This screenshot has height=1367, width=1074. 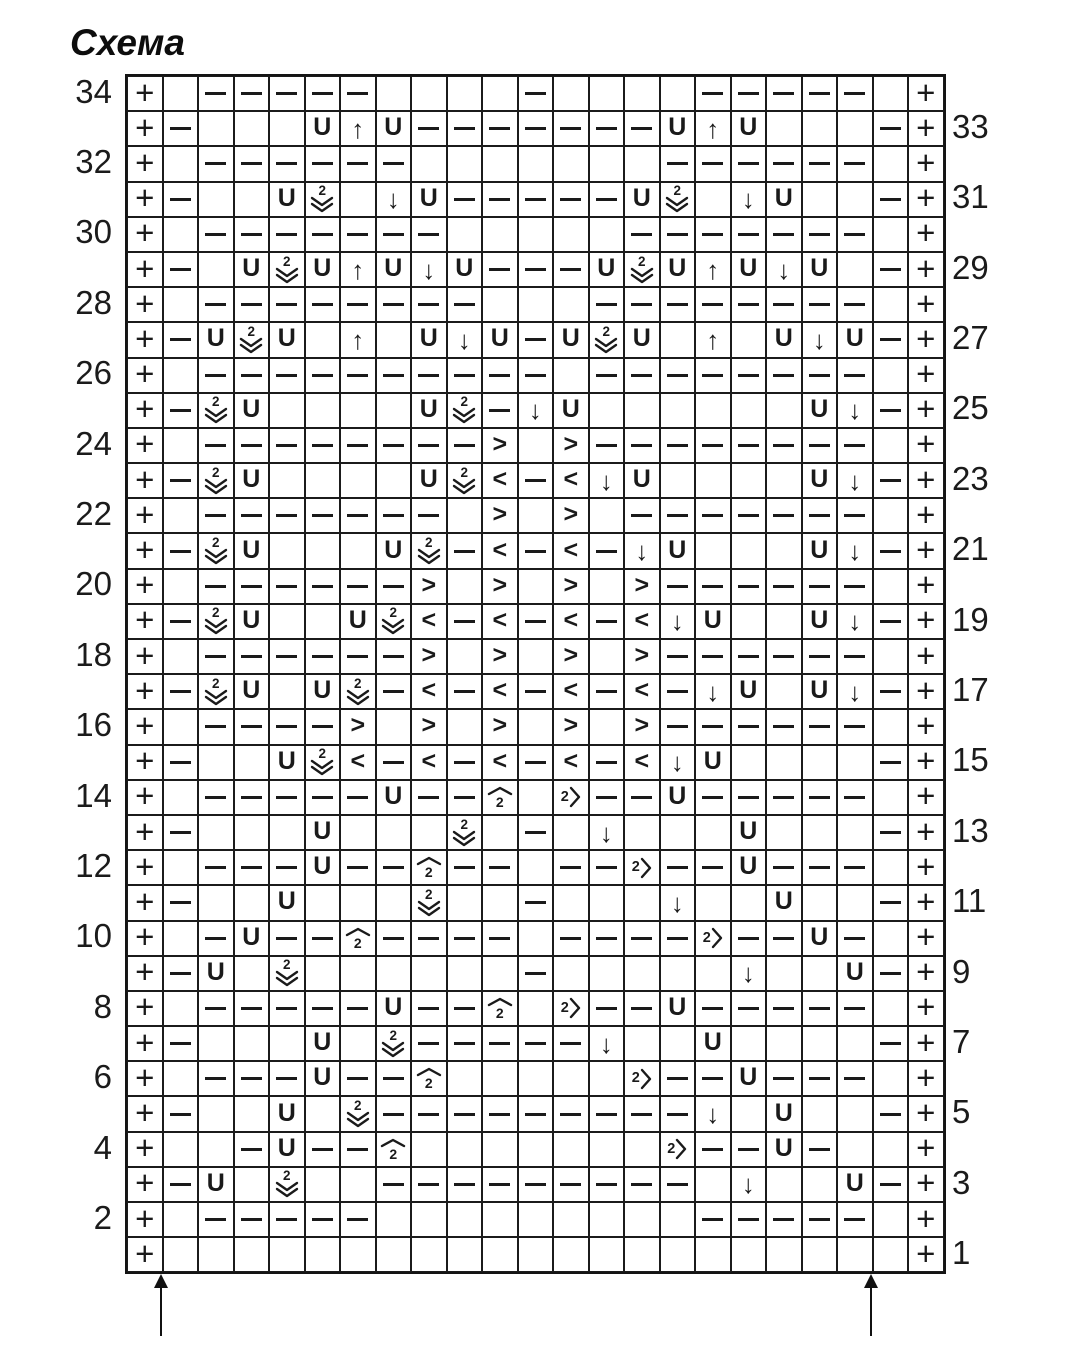 I want to click on grid-cell: >, so click(x=358, y=727).